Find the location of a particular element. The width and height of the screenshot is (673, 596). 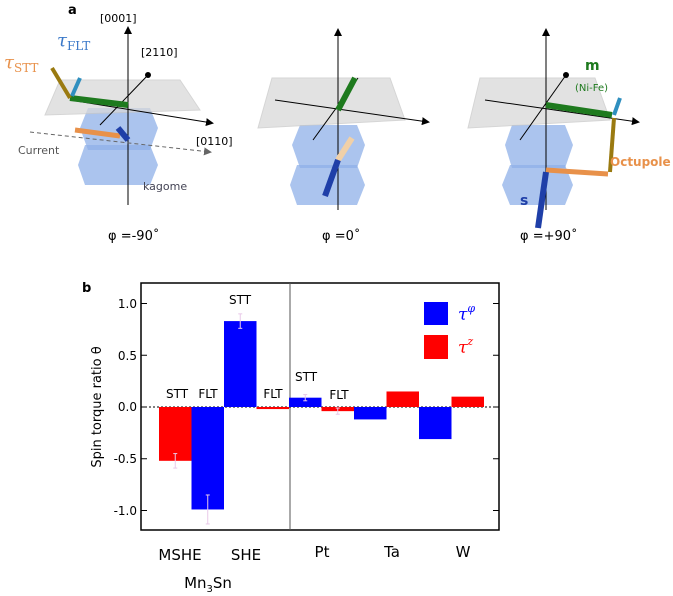

octupole-label: Octupole is located at coordinates (640, 162).